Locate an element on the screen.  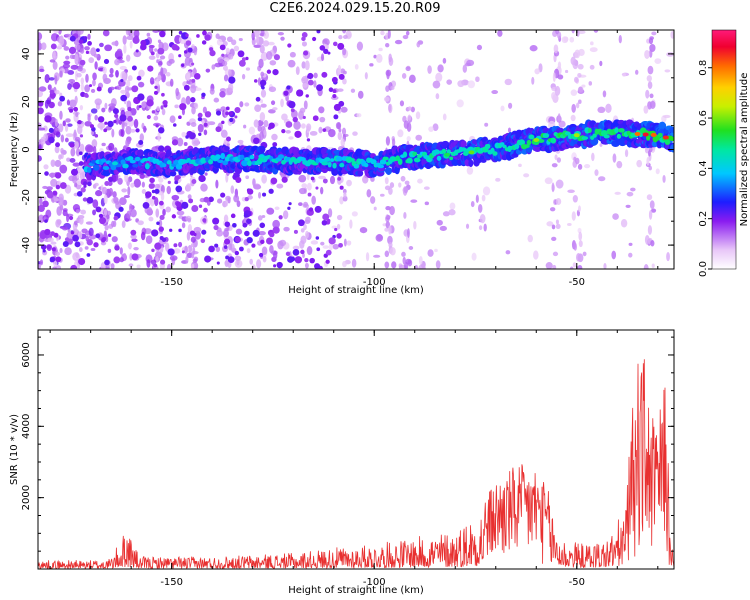
colorbar-tick-label: 0.4 is located at coordinates (703, 168).